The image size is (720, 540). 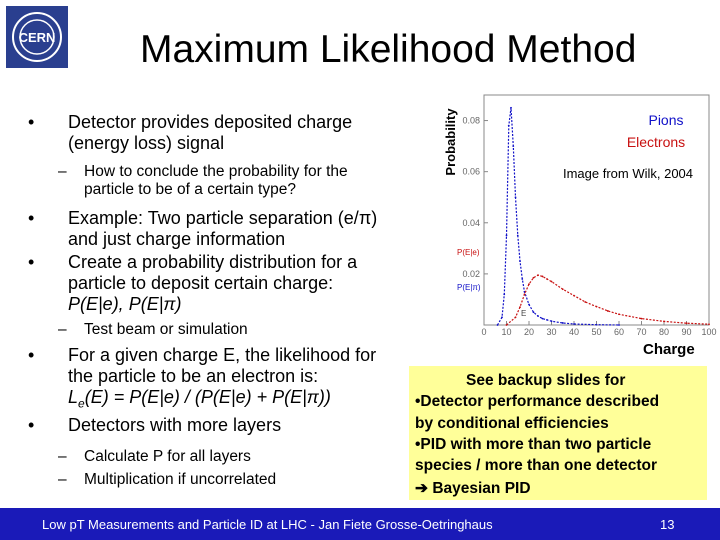 What do you see at coordinates (686, 332) in the screenshot?
I see `x-tick-label: 90` at bounding box center [686, 332].